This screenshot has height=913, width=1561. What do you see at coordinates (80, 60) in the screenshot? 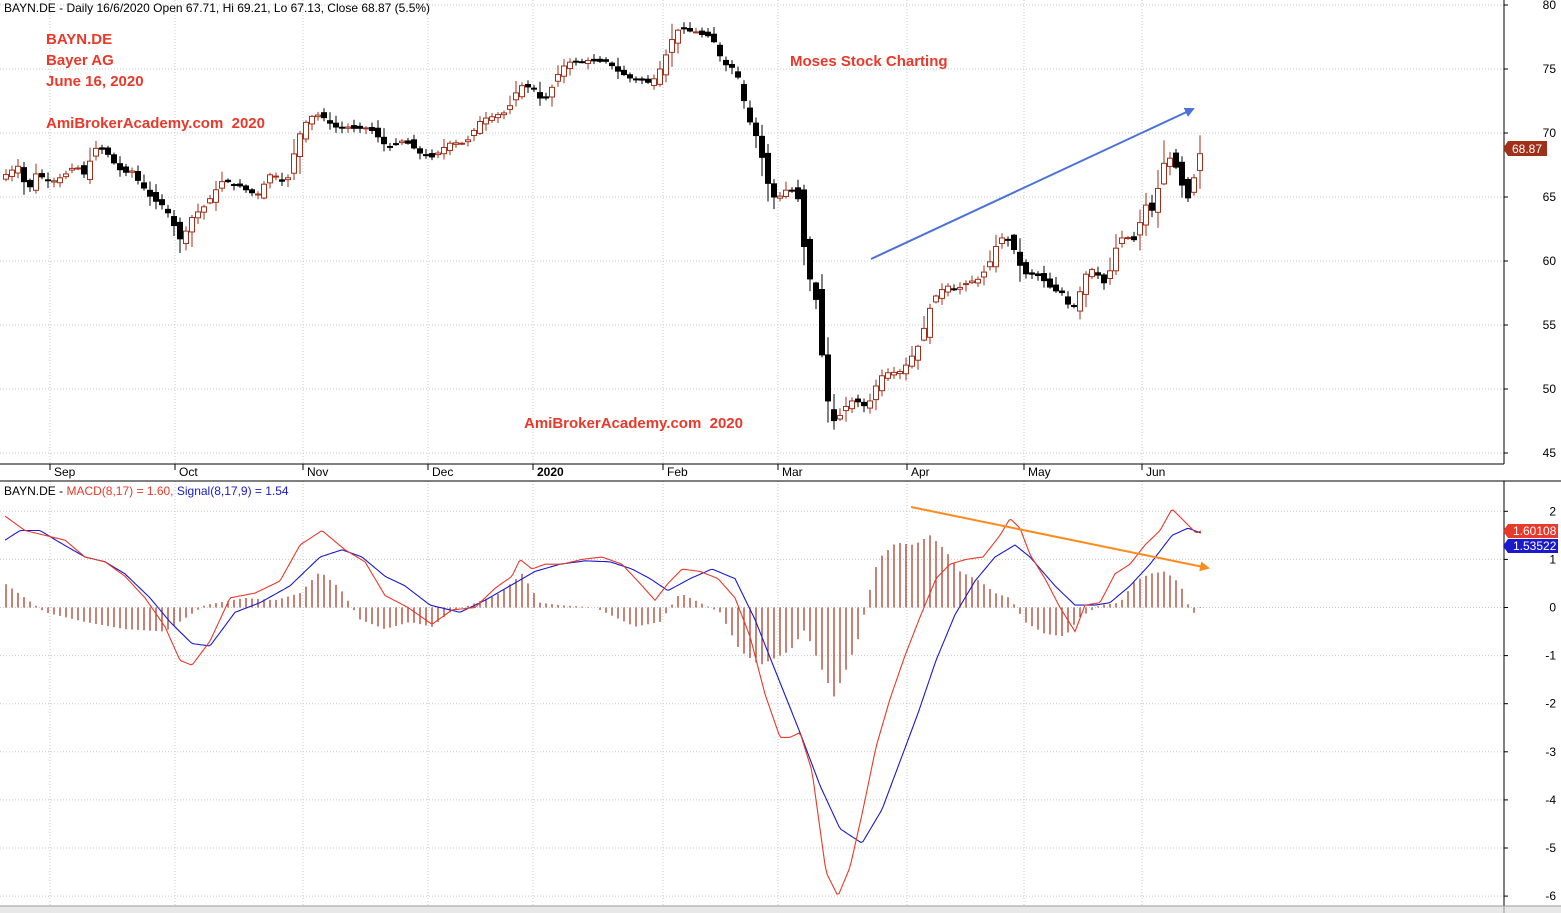
I see `annotation-company: Bayer AG` at bounding box center [80, 60].